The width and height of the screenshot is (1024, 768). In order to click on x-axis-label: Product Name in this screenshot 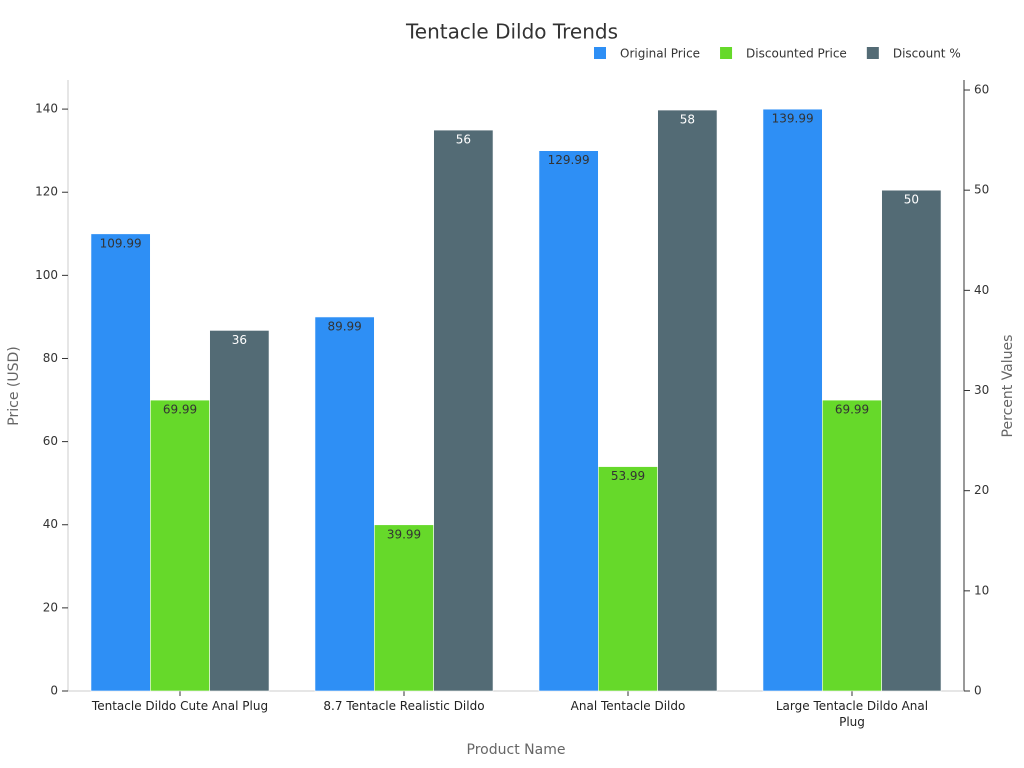, I will do `click(516, 750)`.